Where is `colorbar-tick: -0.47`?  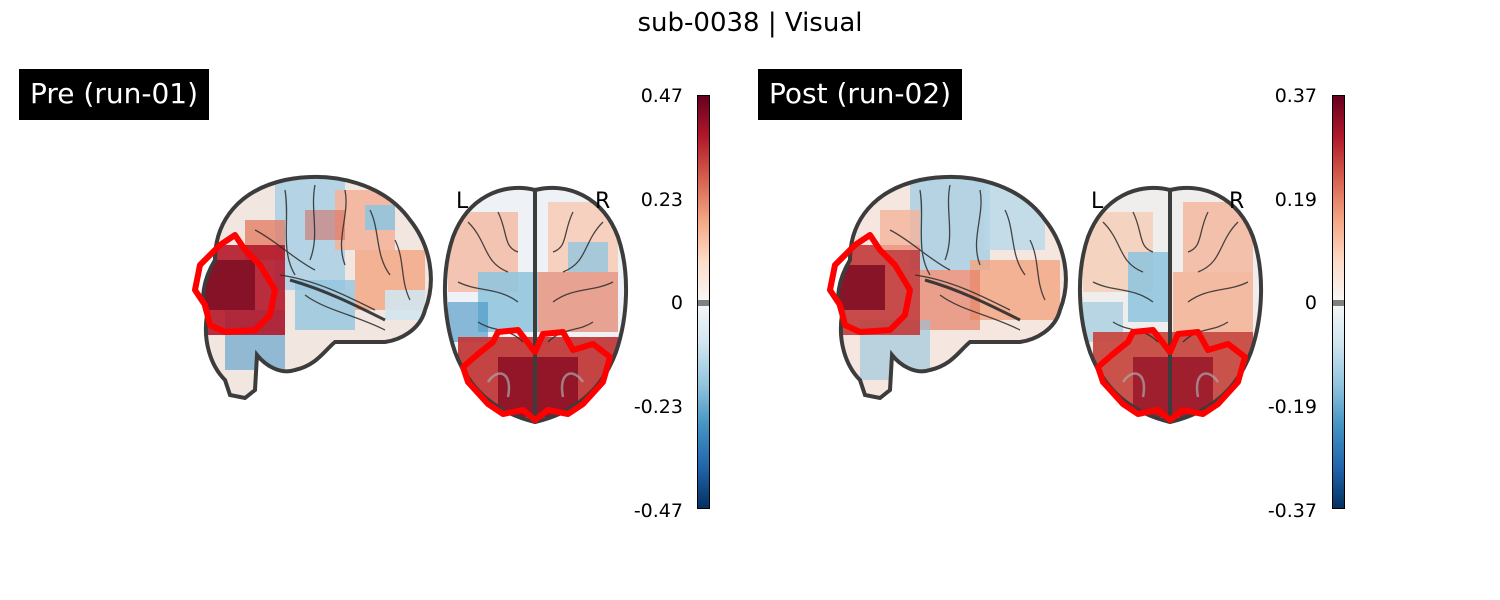
colorbar-tick: -0.47 is located at coordinates (658, 511).